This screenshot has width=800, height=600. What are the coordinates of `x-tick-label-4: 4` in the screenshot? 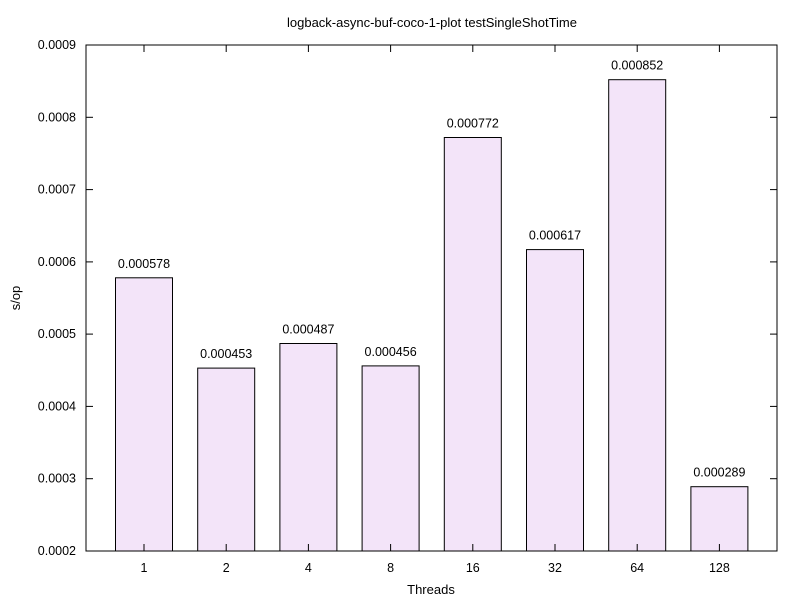 It's located at (308, 568).